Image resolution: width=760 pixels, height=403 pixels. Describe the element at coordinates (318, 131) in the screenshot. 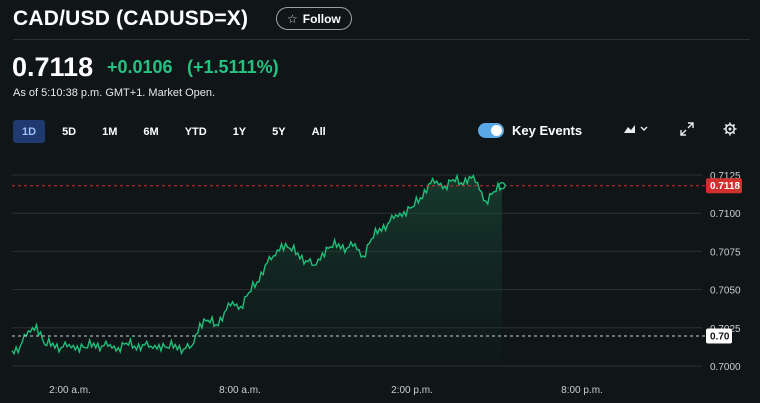

I see `range-all: All` at that location.